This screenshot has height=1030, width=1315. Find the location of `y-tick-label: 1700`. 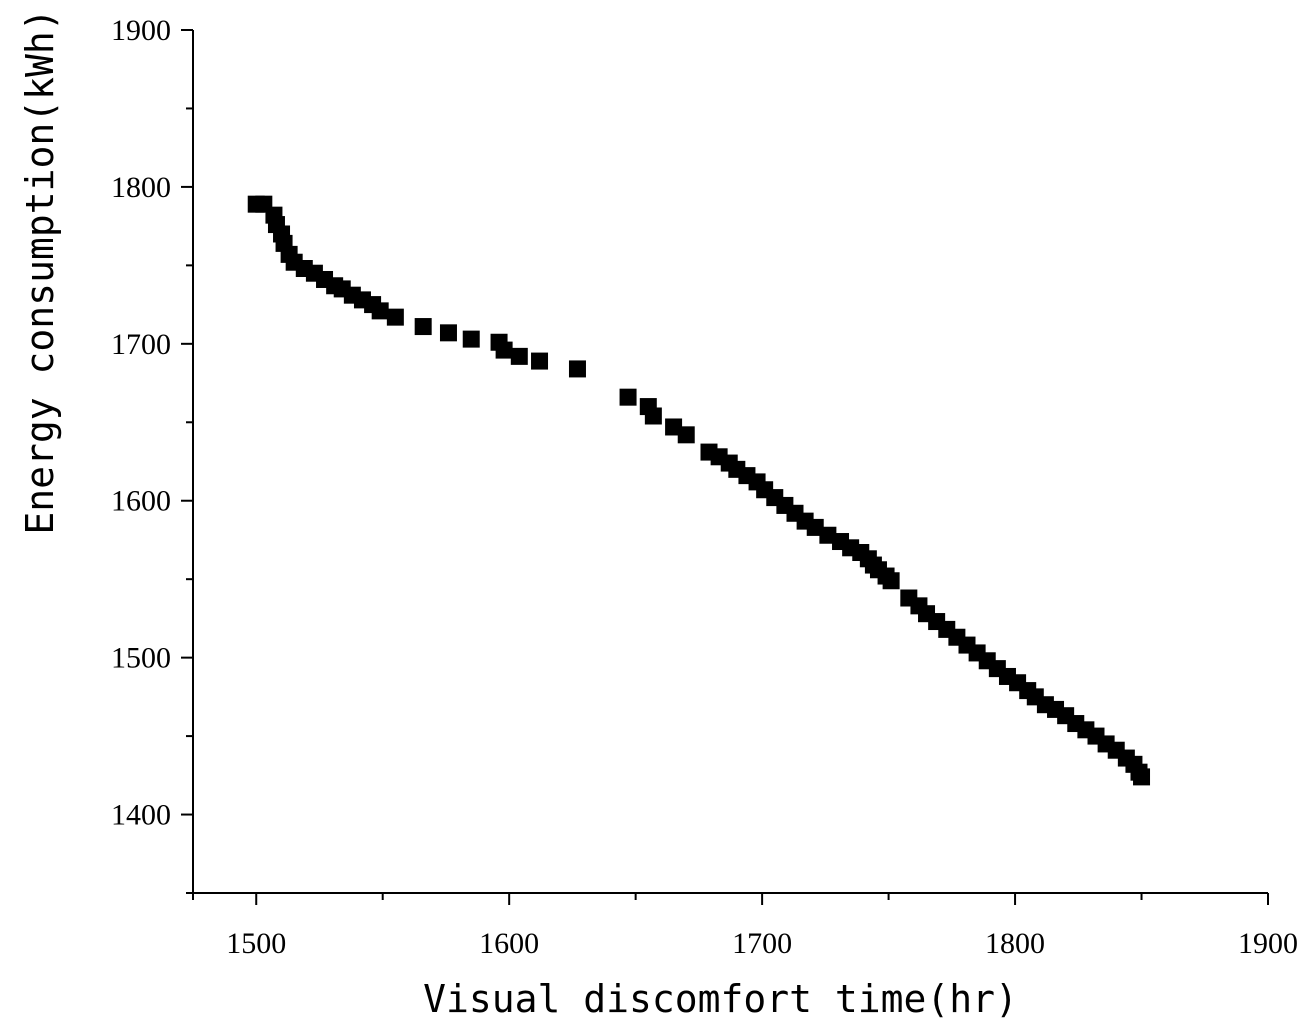

y-tick-label: 1700 is located at coordinates (141, 344).